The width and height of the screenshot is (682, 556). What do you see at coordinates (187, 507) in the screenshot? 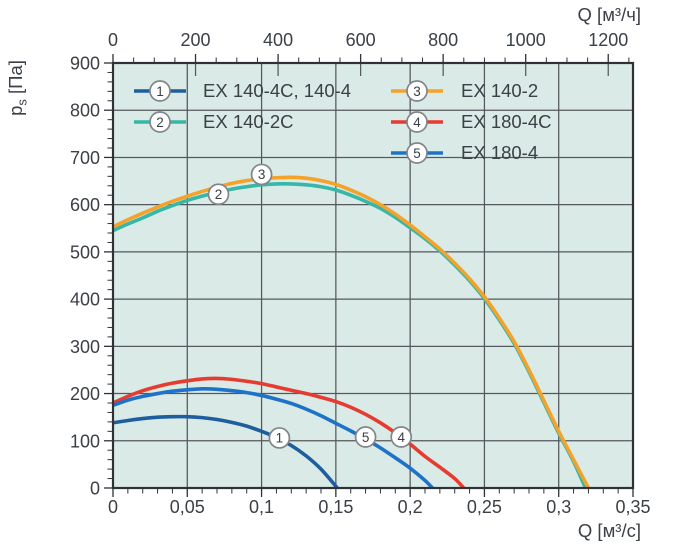
I see `bottom-tick-label: 0,05` at bounding box center [187, 507].